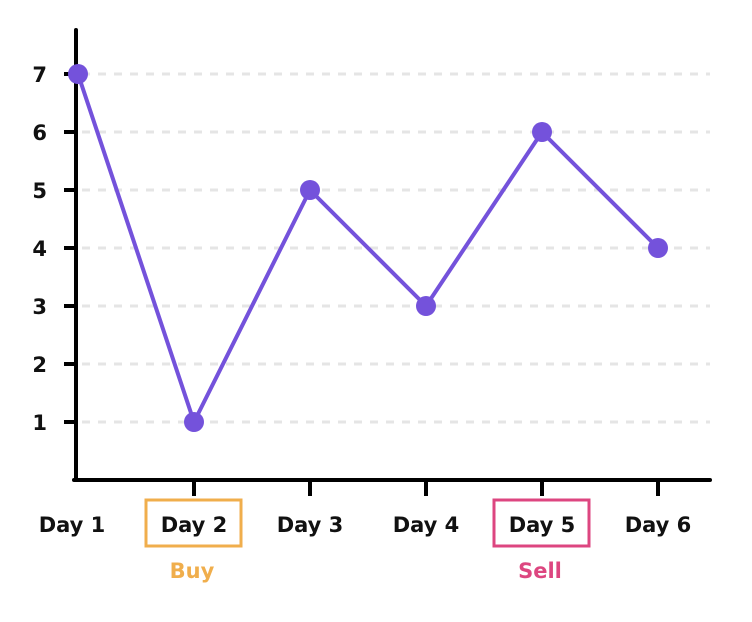 The image size is (752, 622). What do you see at coordinates (540, 571) in the screenshot?
I see `annotation-label: Sell` at bounding box center [540, 571].